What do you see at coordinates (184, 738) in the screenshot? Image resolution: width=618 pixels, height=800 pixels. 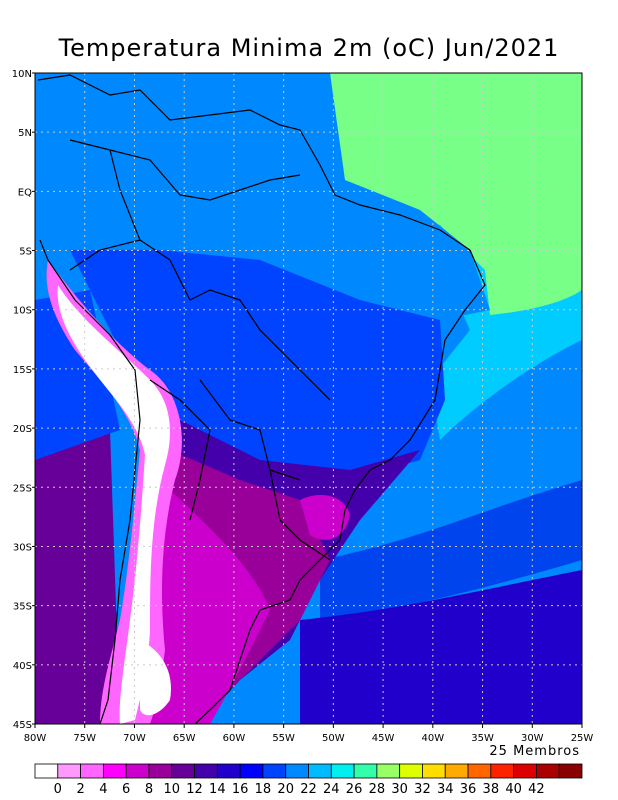 I see `lon-tick-label: 65W` at bounding box center [184, 738].